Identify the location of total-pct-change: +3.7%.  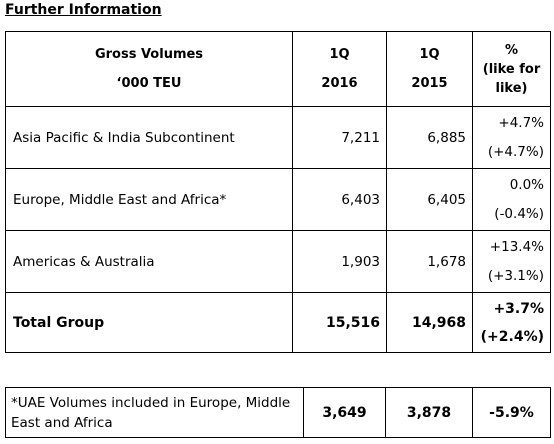
(518, 308).